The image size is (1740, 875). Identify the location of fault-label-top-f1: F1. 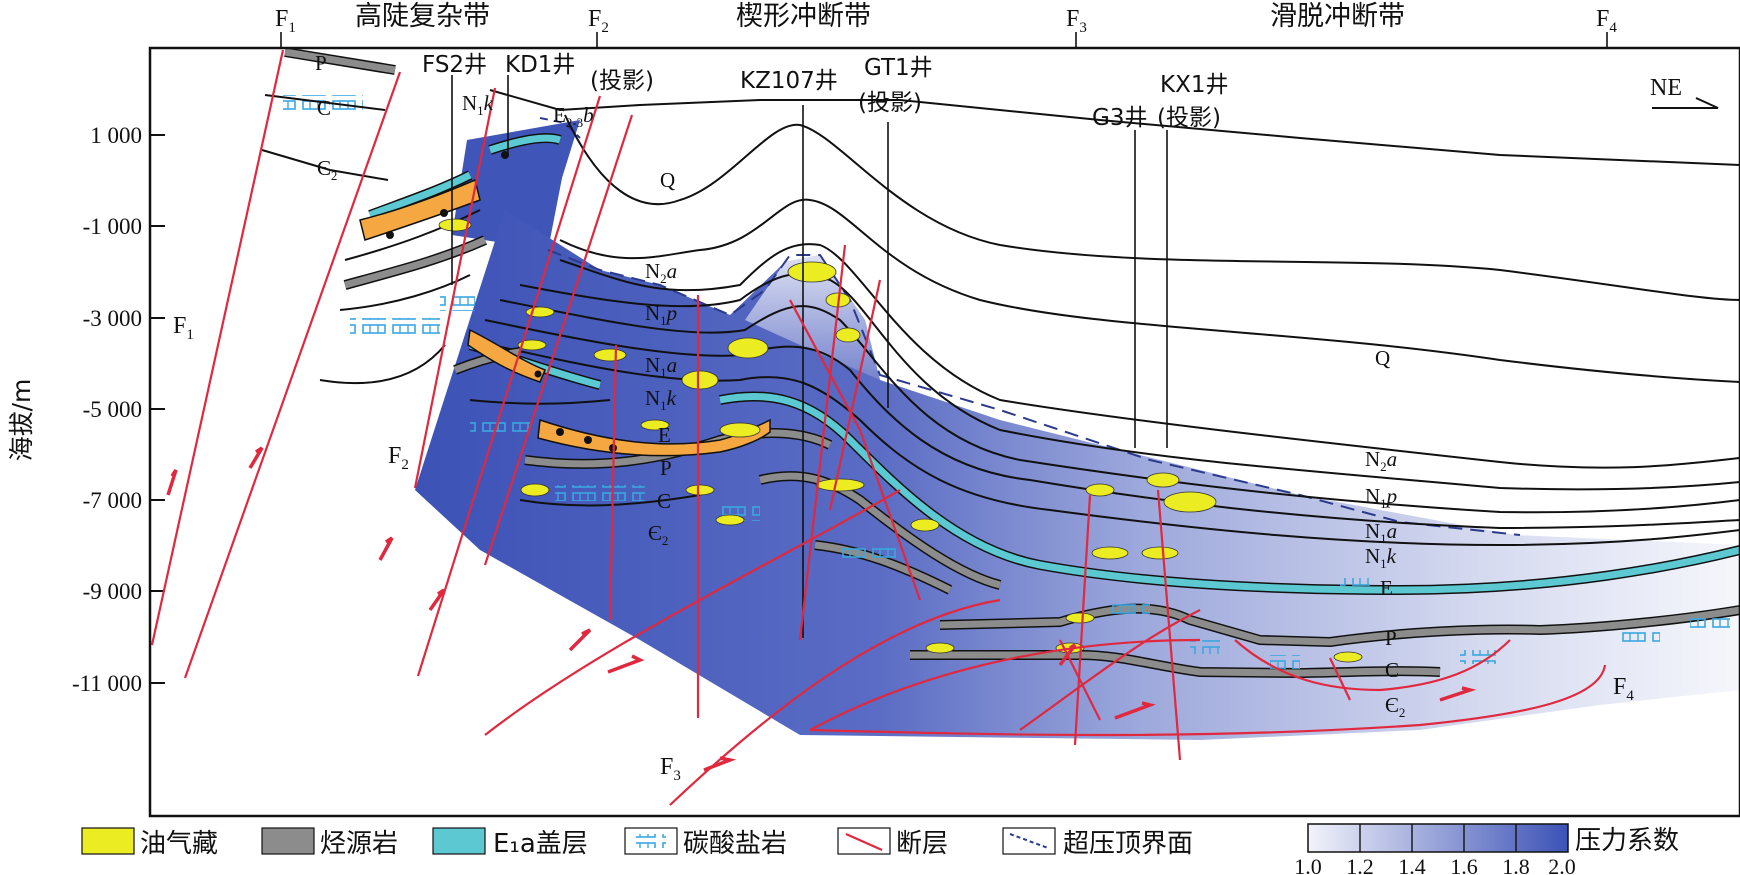
(285, 21).